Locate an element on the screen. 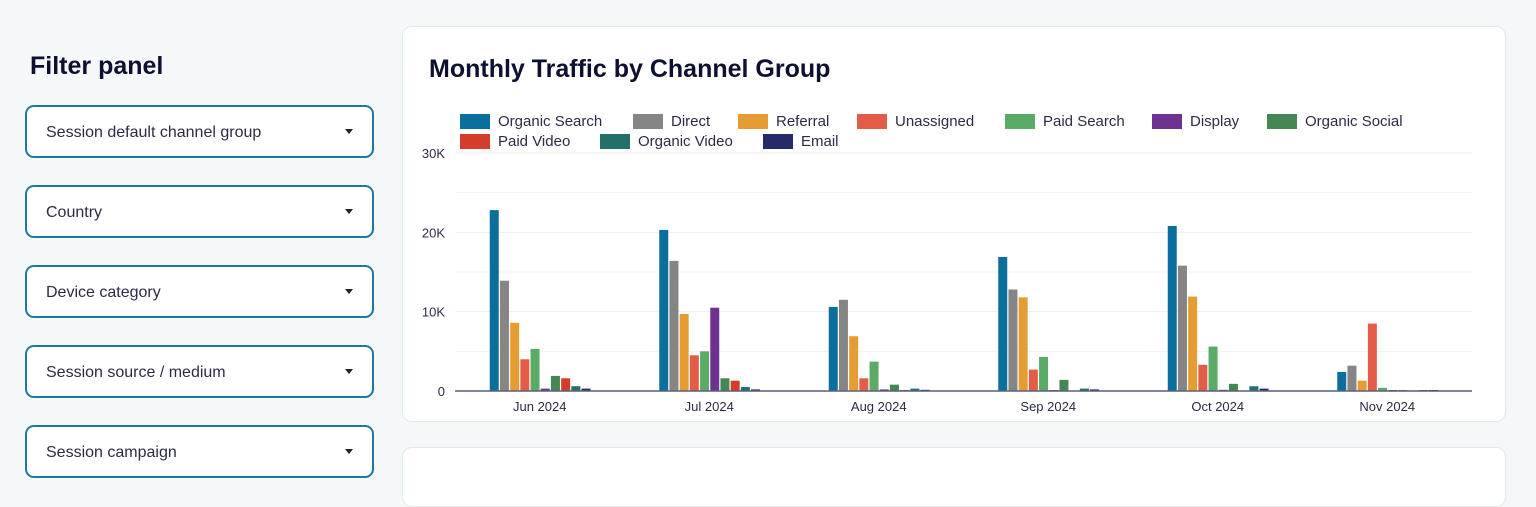 Image resolution: width=1536 pixels, height=507 pixels. legend-label: Direct is located at coordinates (691, 121).